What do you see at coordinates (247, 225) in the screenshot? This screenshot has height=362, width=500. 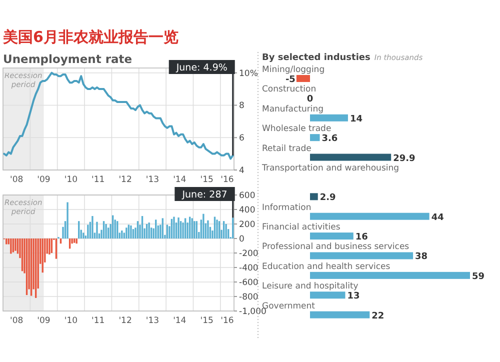 I see `y-tick-label: 200` at bounding box center [247, 225].